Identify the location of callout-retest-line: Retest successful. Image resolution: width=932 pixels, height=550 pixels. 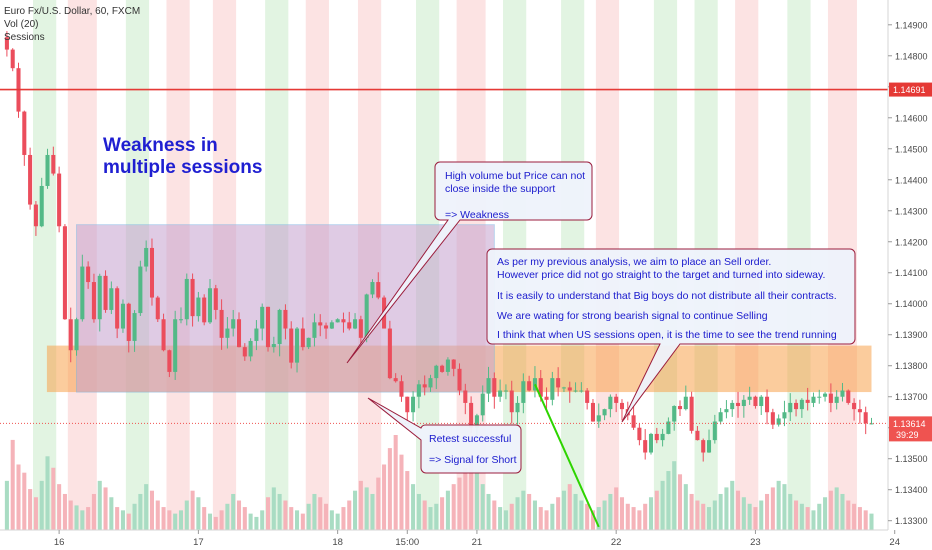
(470, 439).